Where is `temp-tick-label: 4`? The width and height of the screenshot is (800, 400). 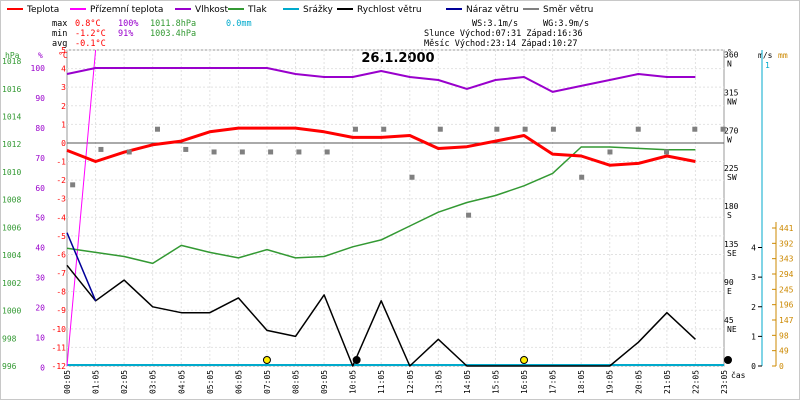
temp-tick-label: 4 is located at coordinates (63, 69).